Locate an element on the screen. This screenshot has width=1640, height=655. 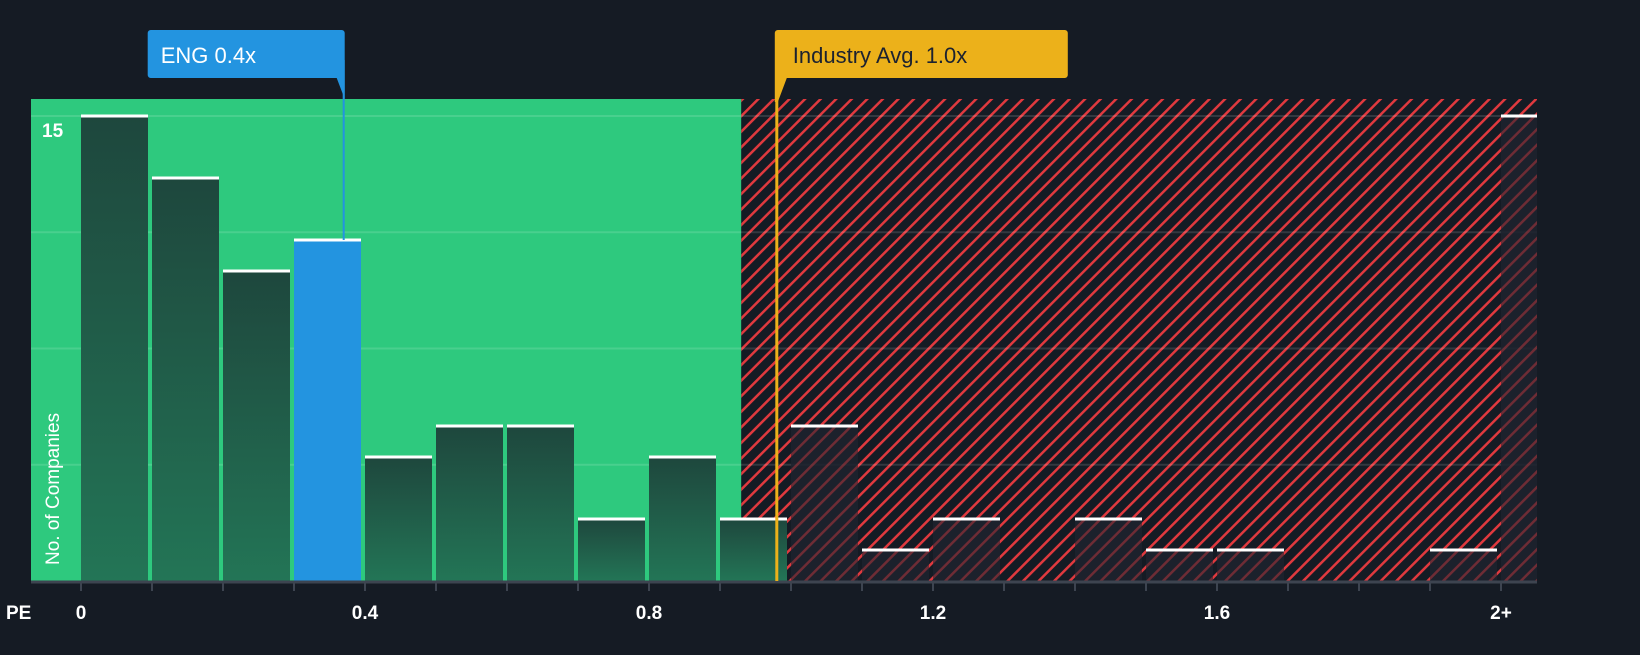
industry-label: Industry Avg. 1.0x is located at coordinates (880, 55).